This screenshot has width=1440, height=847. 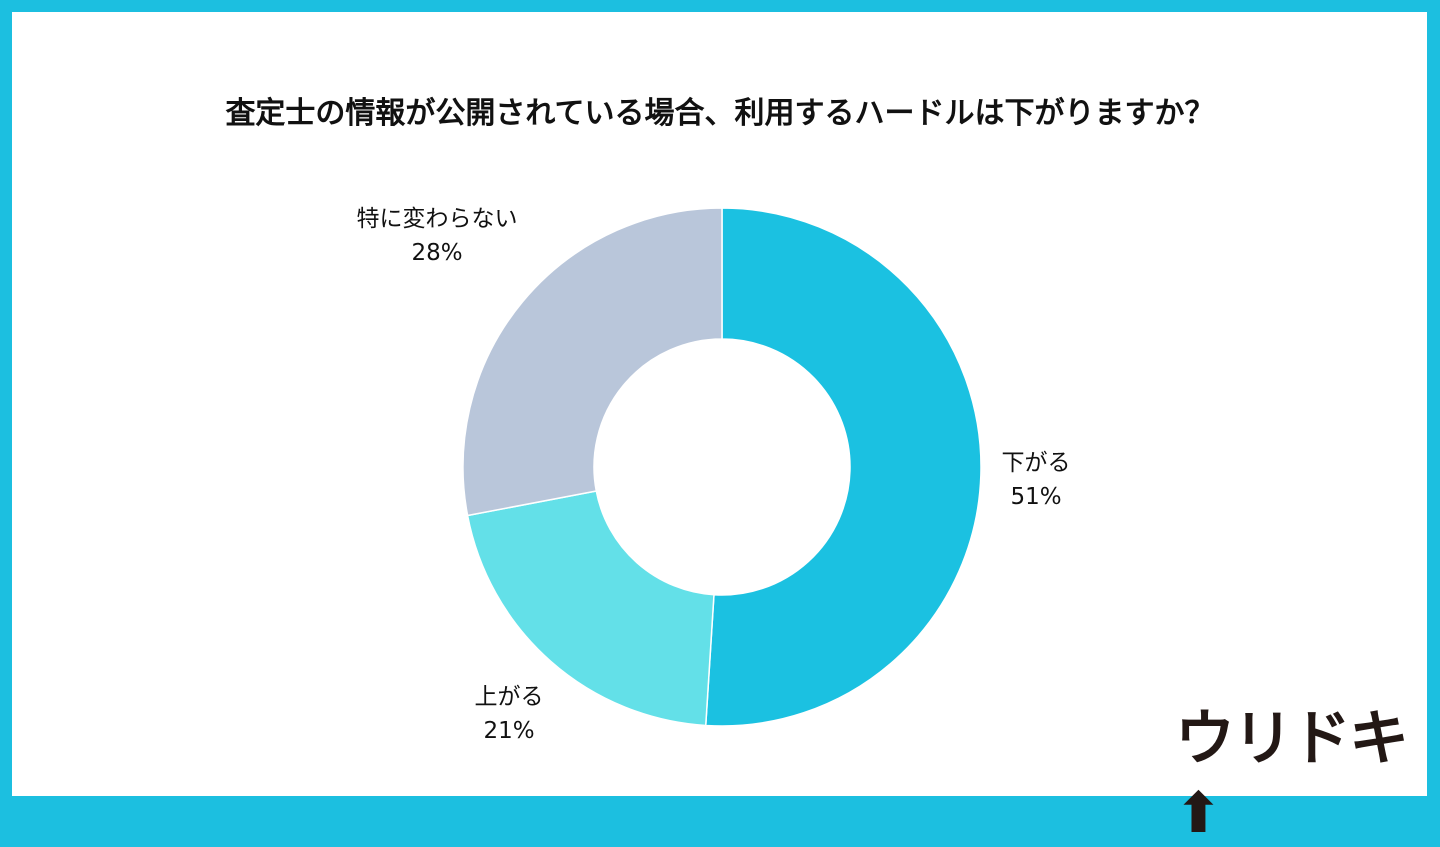 What do you see at coordinates (437, 236) in the screenshot?
I see `slice-label-2: 特に変わらない 28%` at bounding box center [437, 236].